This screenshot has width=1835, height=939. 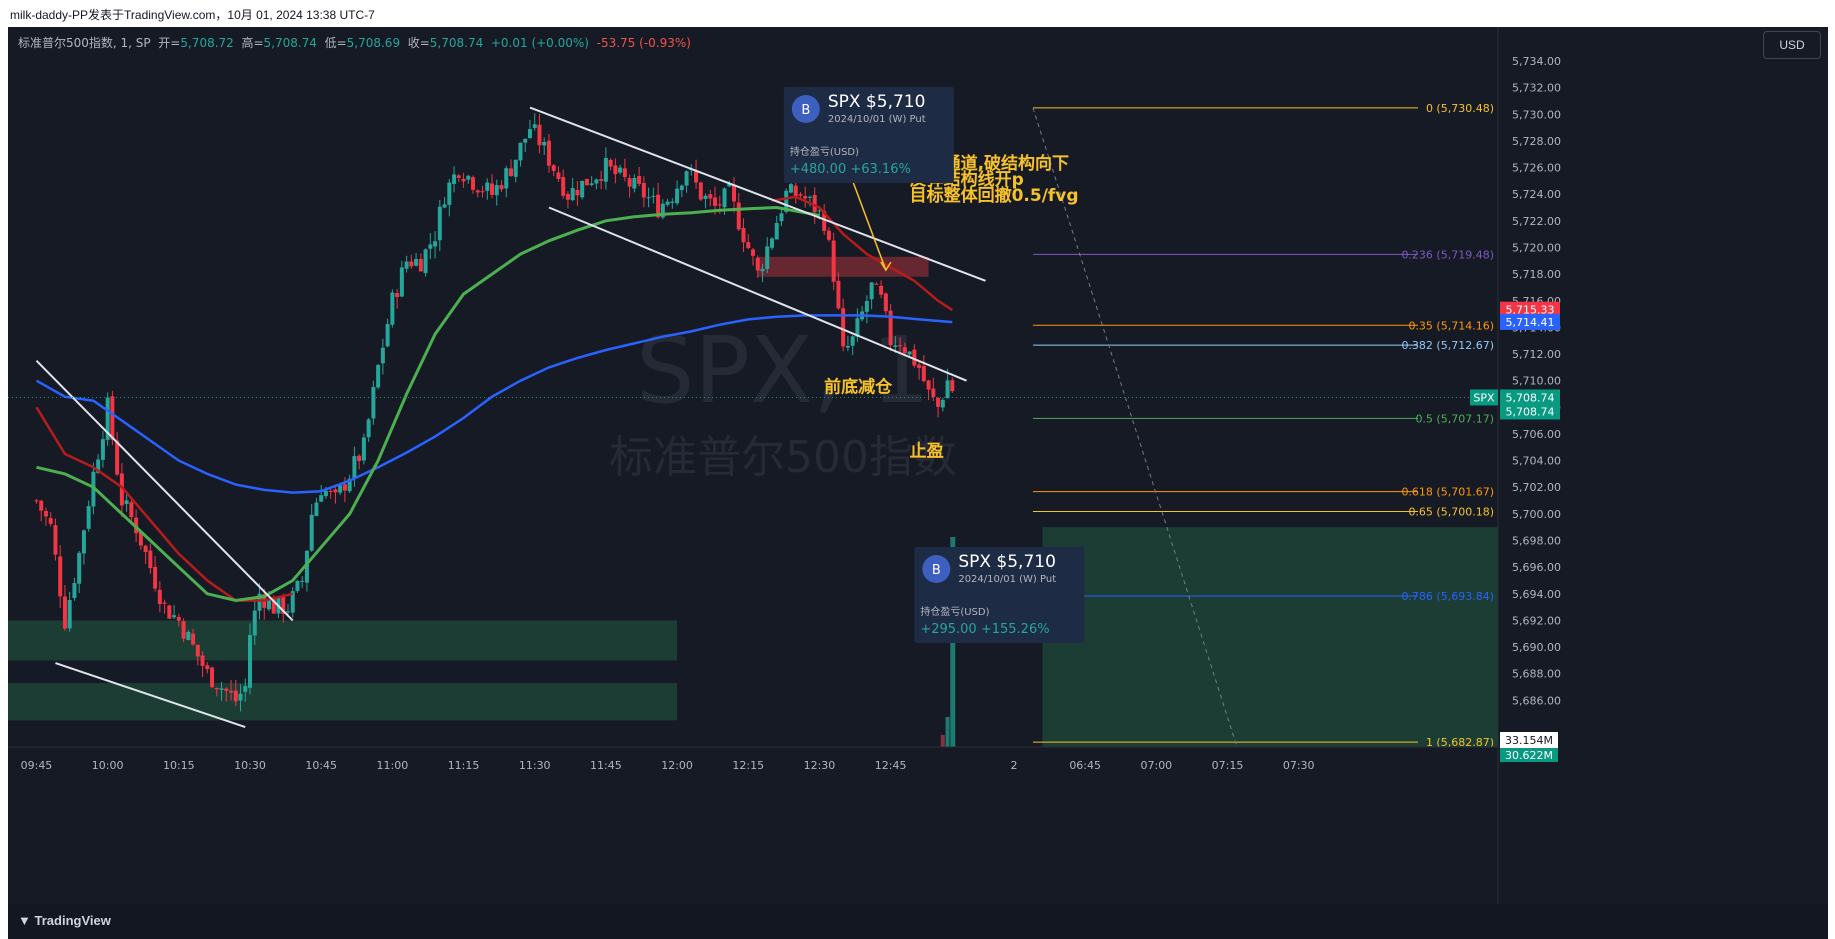 What do you see at coordinates (207, 43) in the screenshot?
I see `legend-open: 5,708.72` at bounding box center [207, 43].